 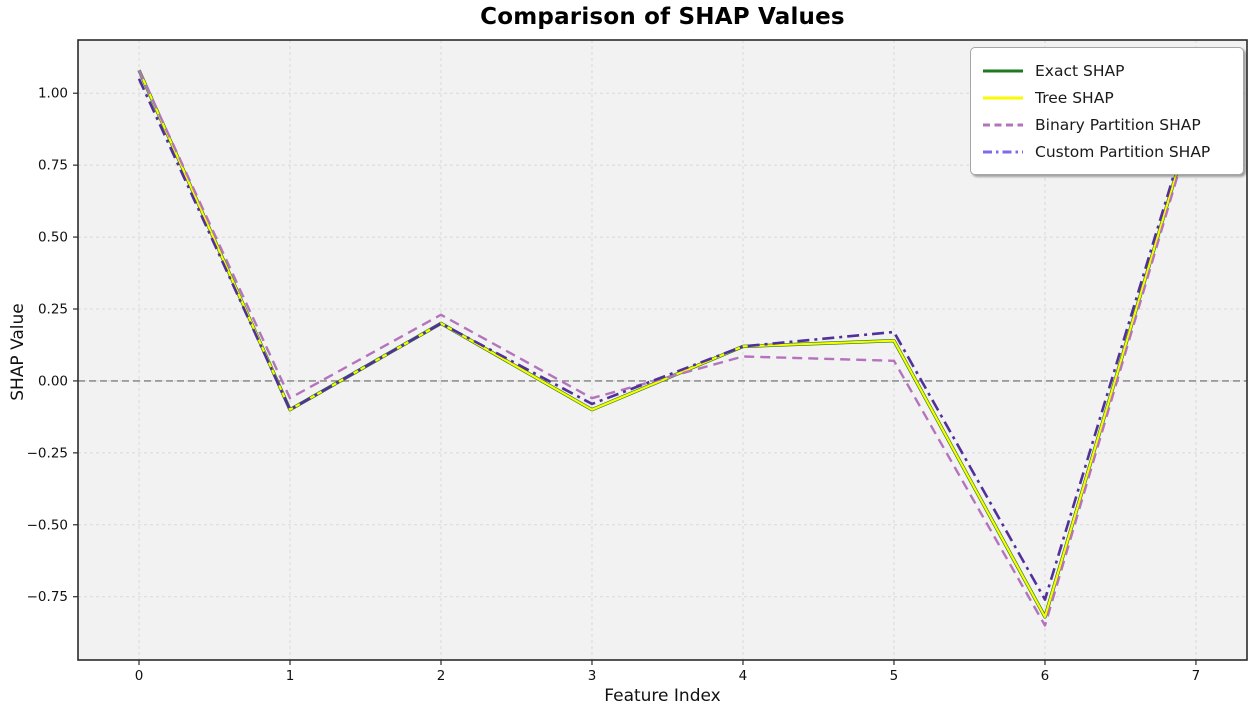 What do you see at coordinates (662, 17) in the screenshot?
I see `chart-title: Comparison of SHAP Values` at bounding box center [662, 17].